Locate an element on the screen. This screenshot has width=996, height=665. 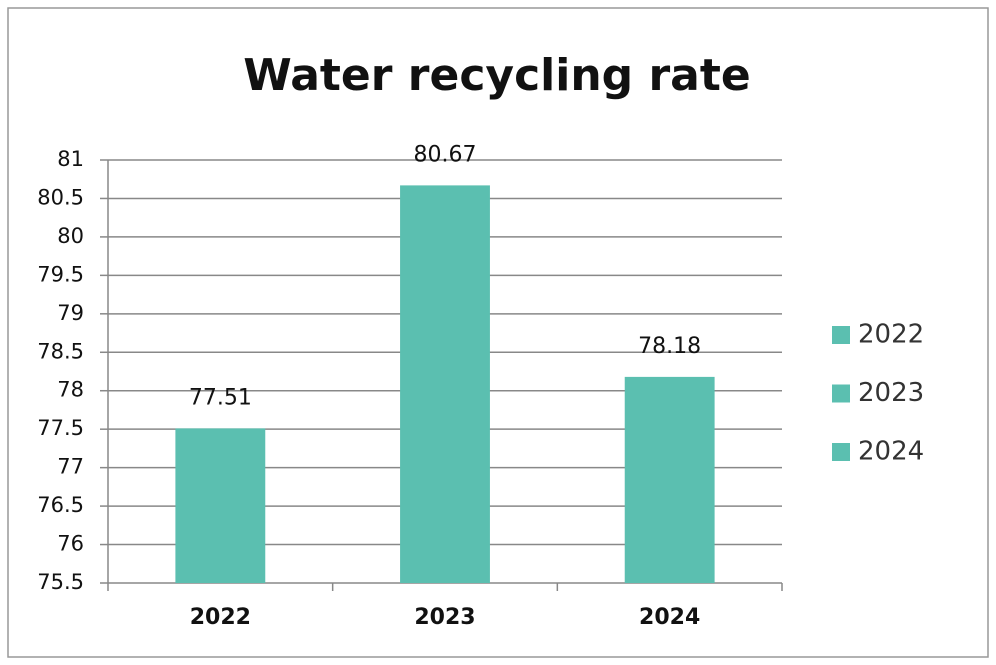
value-label: 77.51 is located at coordinates (220, 397).